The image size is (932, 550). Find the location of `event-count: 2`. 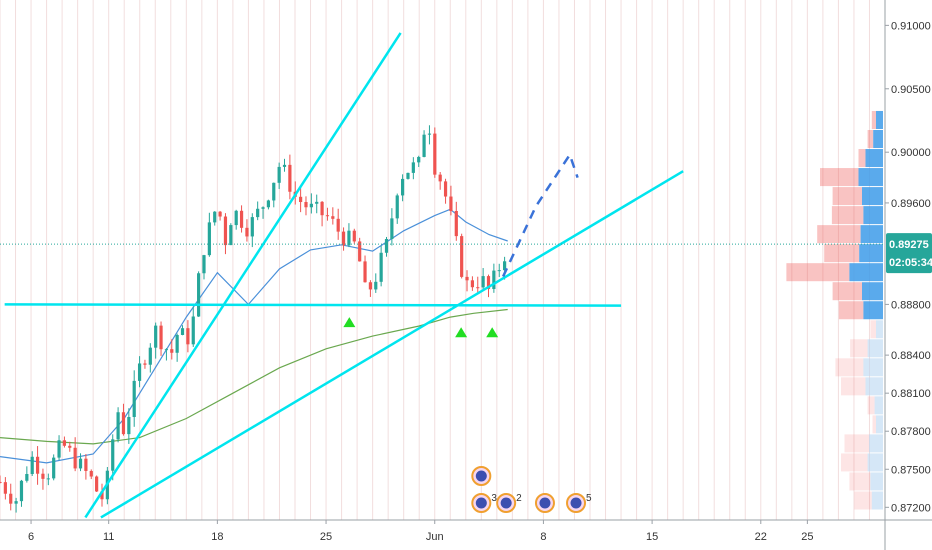

event-count: 2 is located at coordinates (519, 498).